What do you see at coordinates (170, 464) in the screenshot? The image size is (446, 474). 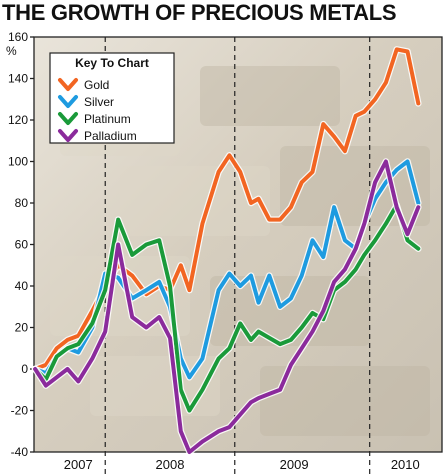 I see `year-label: 2008` at bounding box center [170, 464].